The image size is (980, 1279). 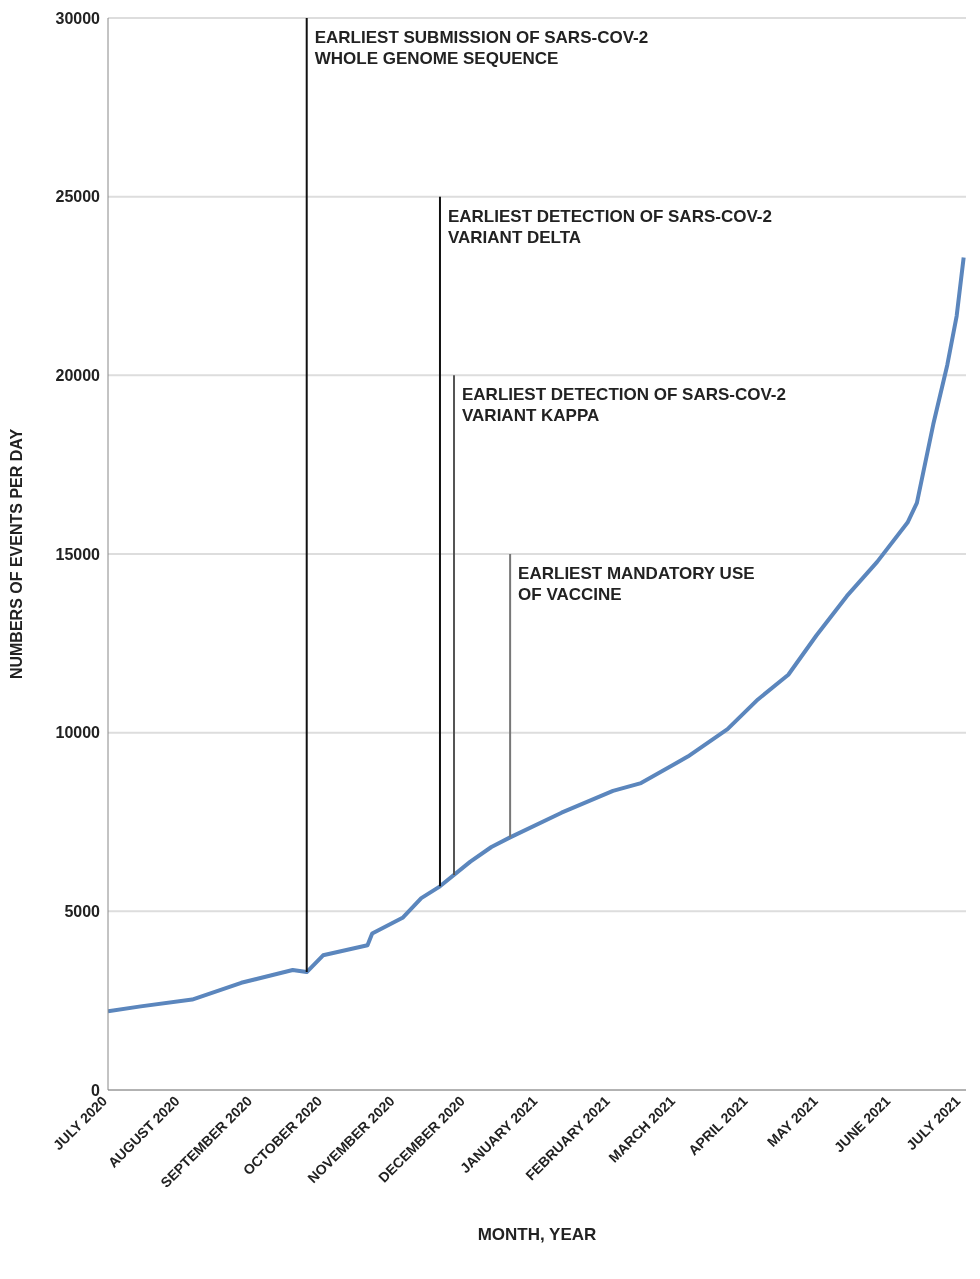 What do you see at coordinates (609, 226) in the screenshot?
I see `ref-line-label: EARLIEST DETECTION OF SARS-COV-2 VARIANT DELTA` at bounding box center [609, 226].